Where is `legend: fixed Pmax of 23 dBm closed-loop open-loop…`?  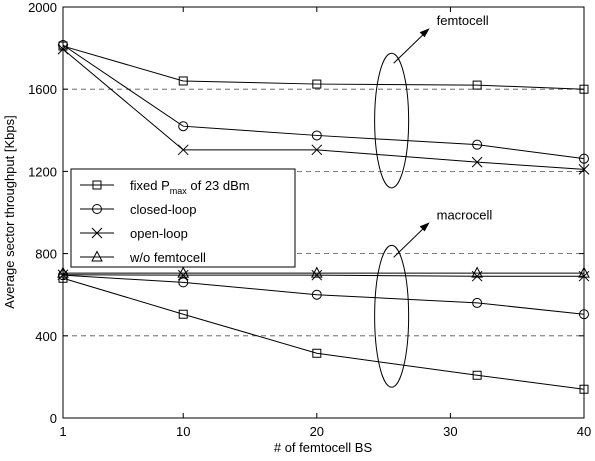 legend: fixed Pmax of 23 dBm closed-loop open-loop… is located at coordinates (183, 218).